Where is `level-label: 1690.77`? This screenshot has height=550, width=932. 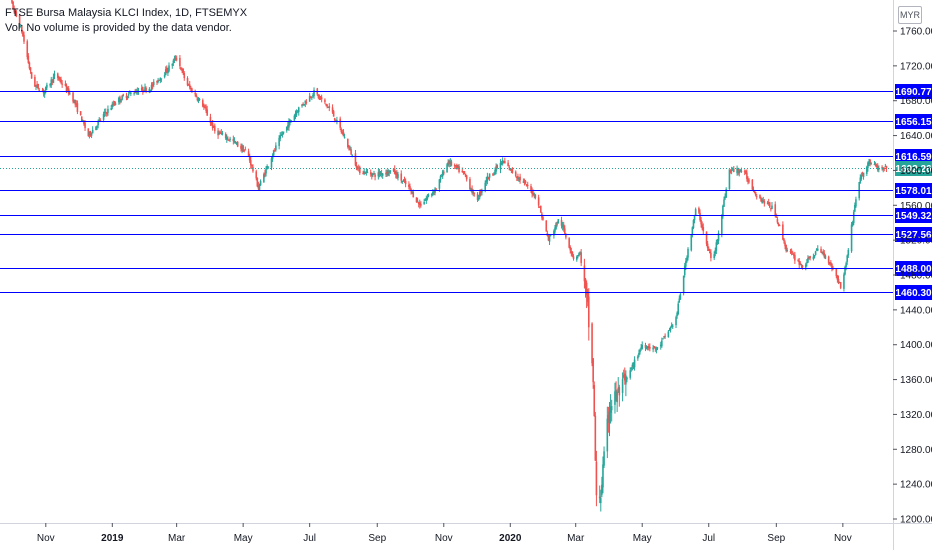 level-label: 1690.77 is located at coordinates (913, 91).